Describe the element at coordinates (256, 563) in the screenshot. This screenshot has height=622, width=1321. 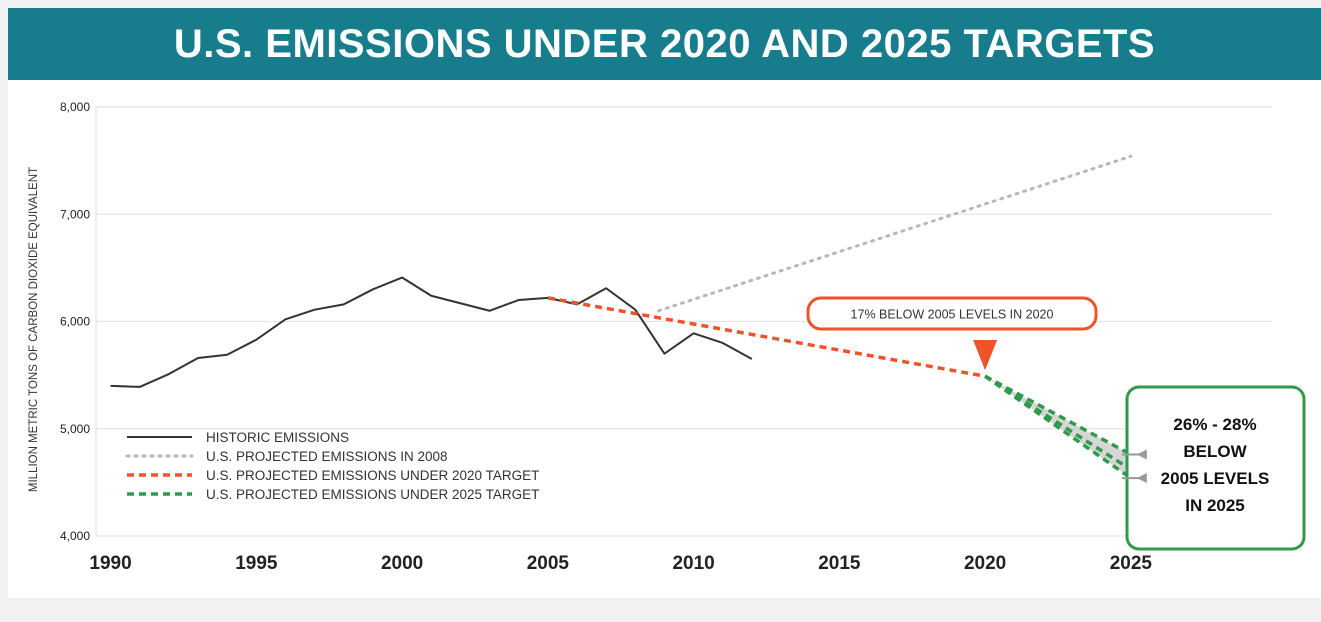
I see `x-tick-label: 1995` at that location.